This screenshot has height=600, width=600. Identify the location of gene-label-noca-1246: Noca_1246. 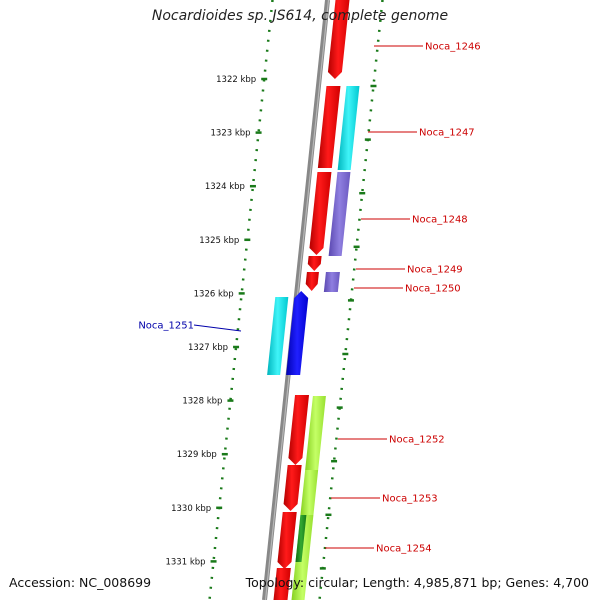
(453, 47).